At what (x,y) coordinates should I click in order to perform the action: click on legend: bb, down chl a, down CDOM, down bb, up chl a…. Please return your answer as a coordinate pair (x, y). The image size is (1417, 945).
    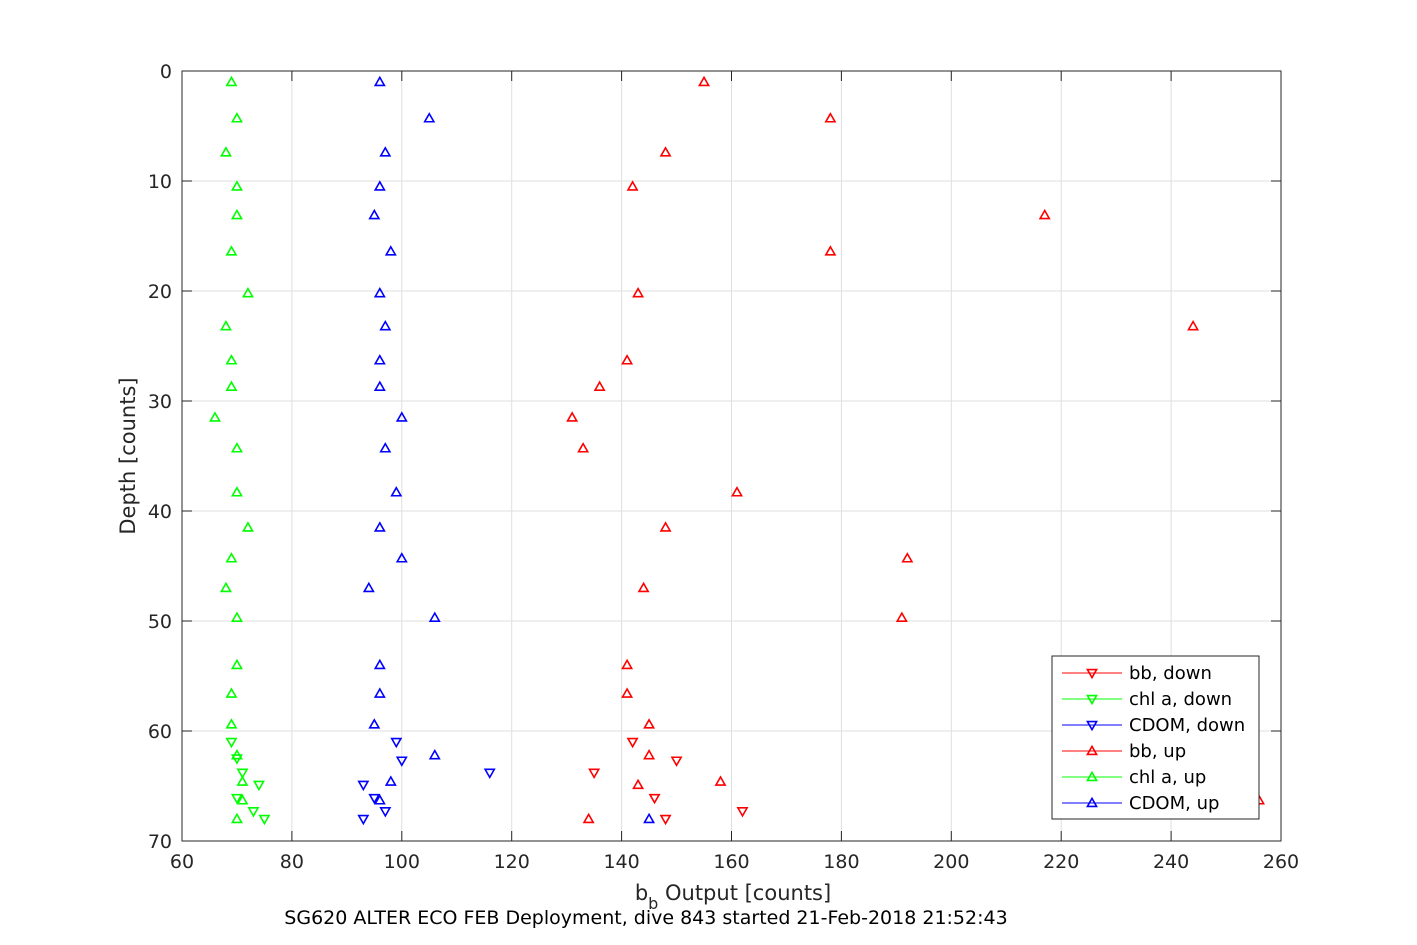
    Looking at the image, I should click on (1155, 737).